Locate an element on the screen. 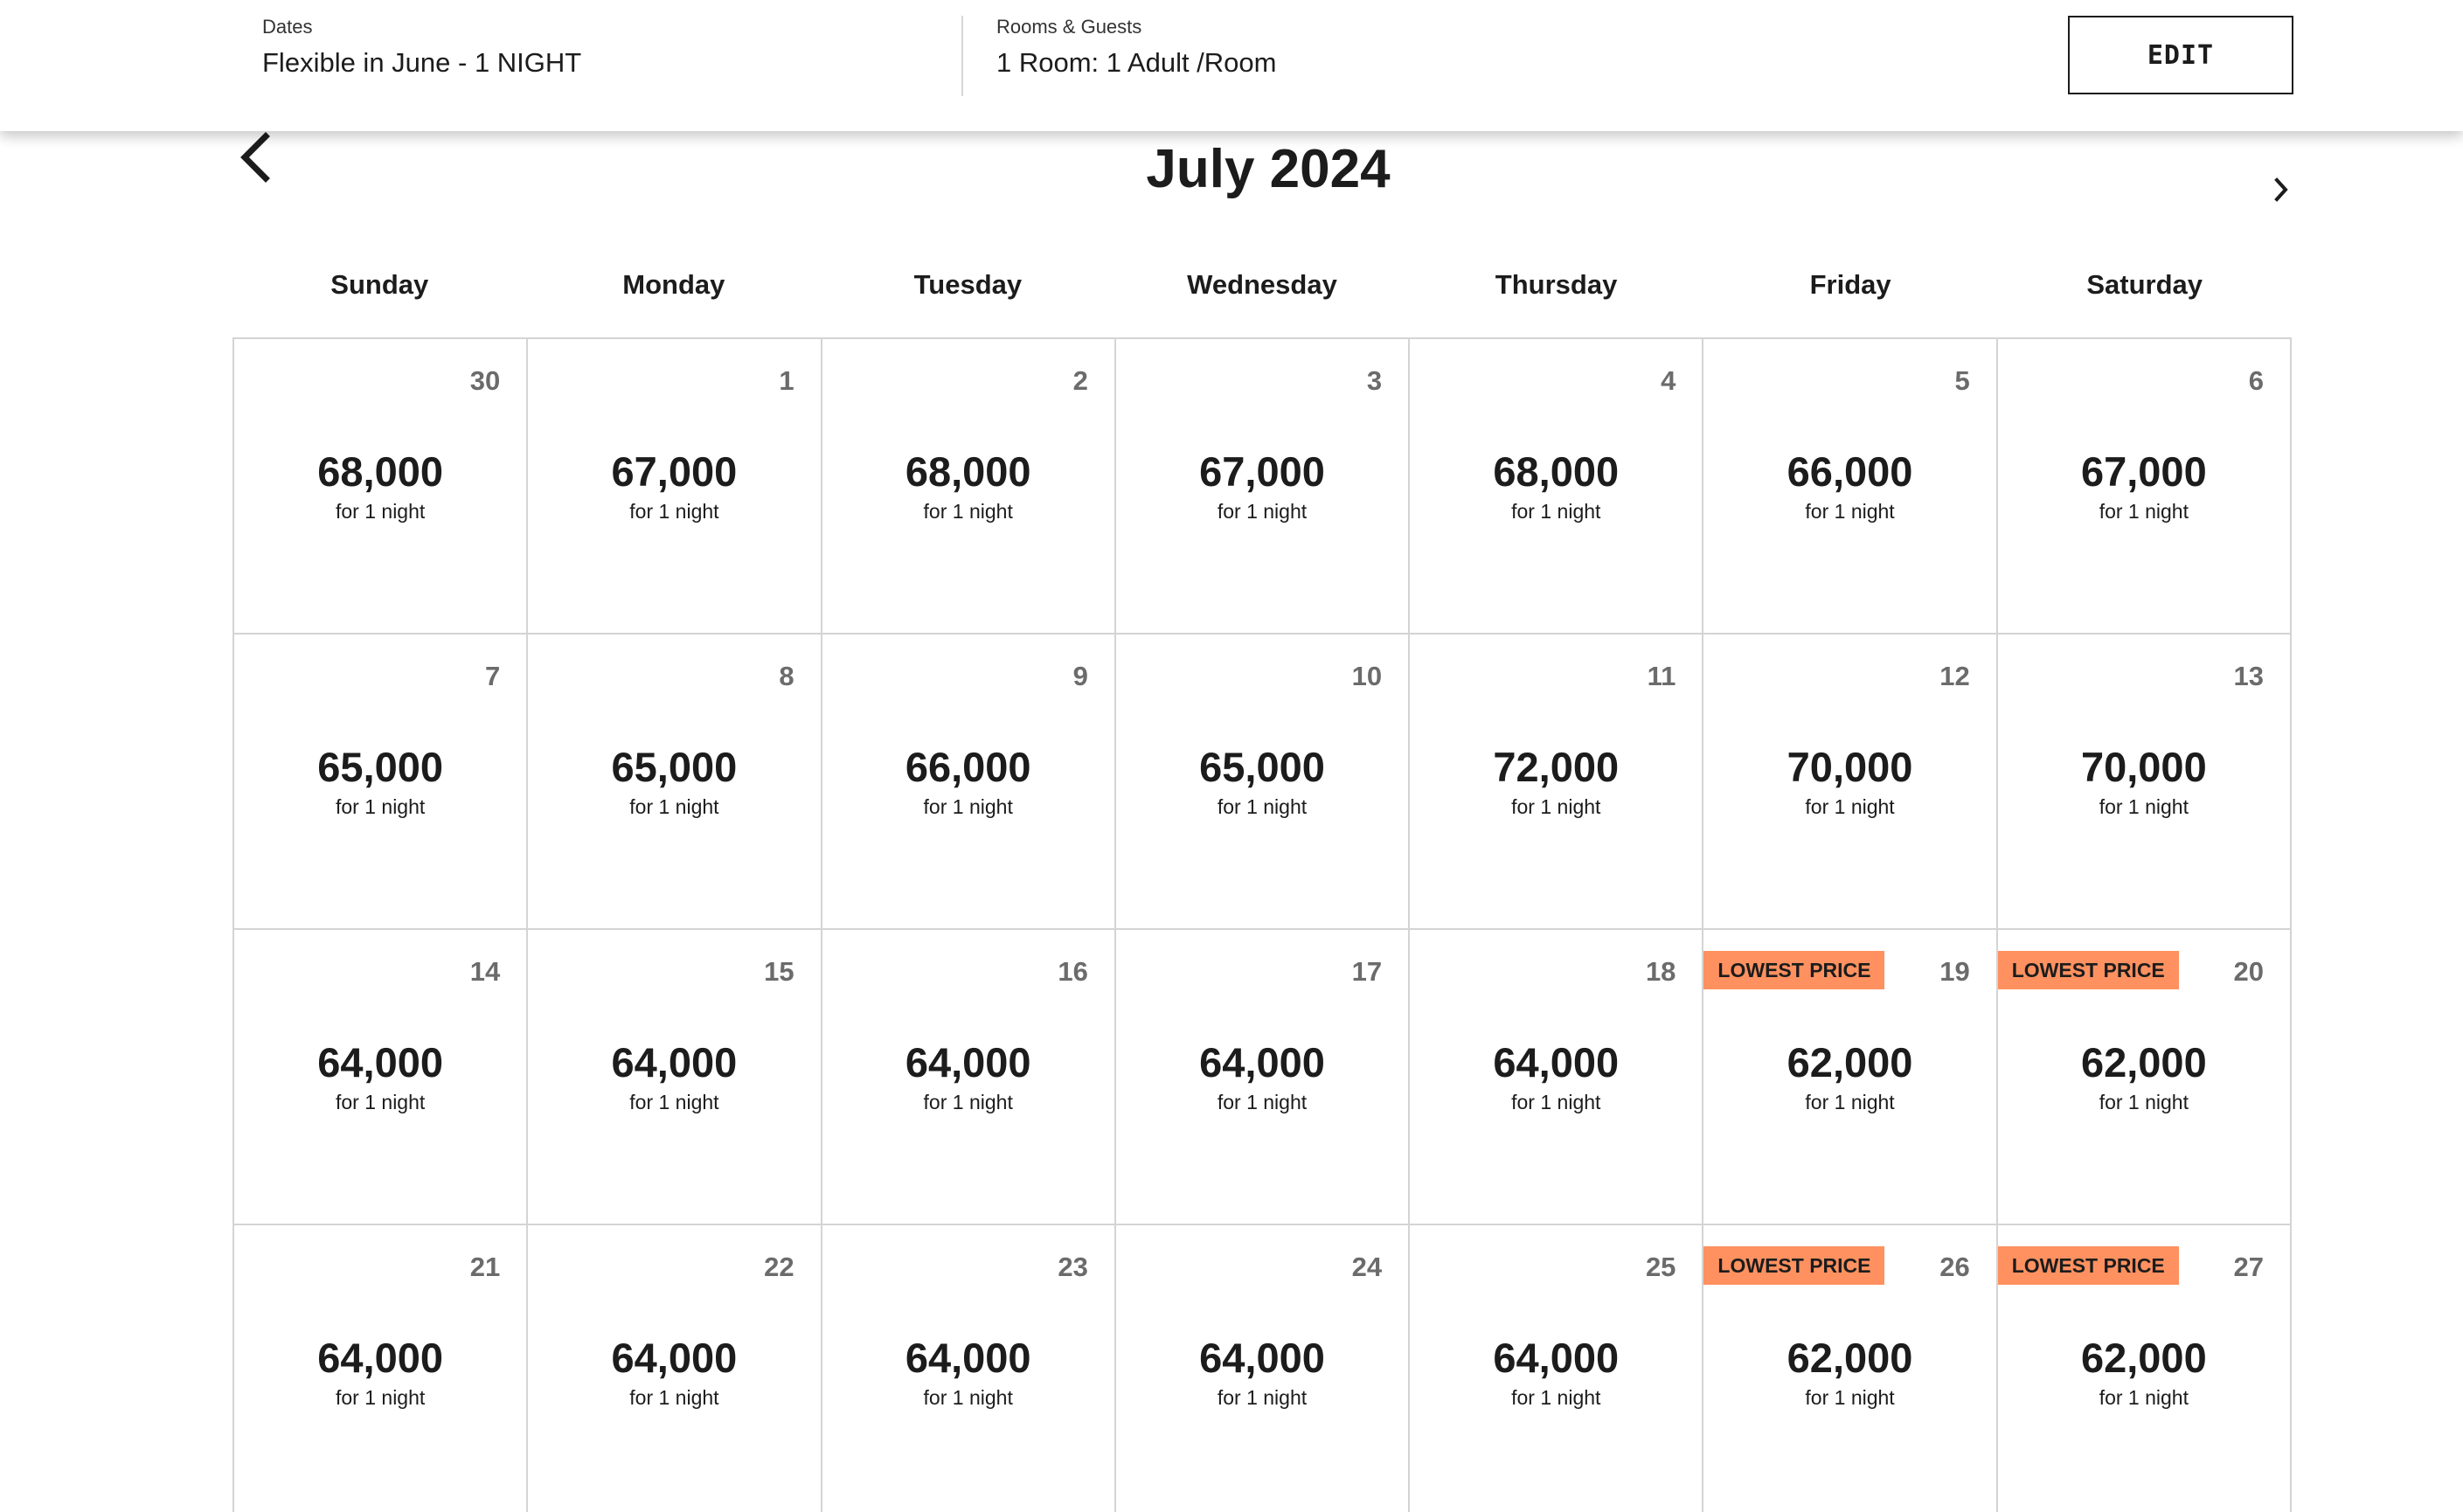  day-number: 5 is located at coordinates (1962, 380).